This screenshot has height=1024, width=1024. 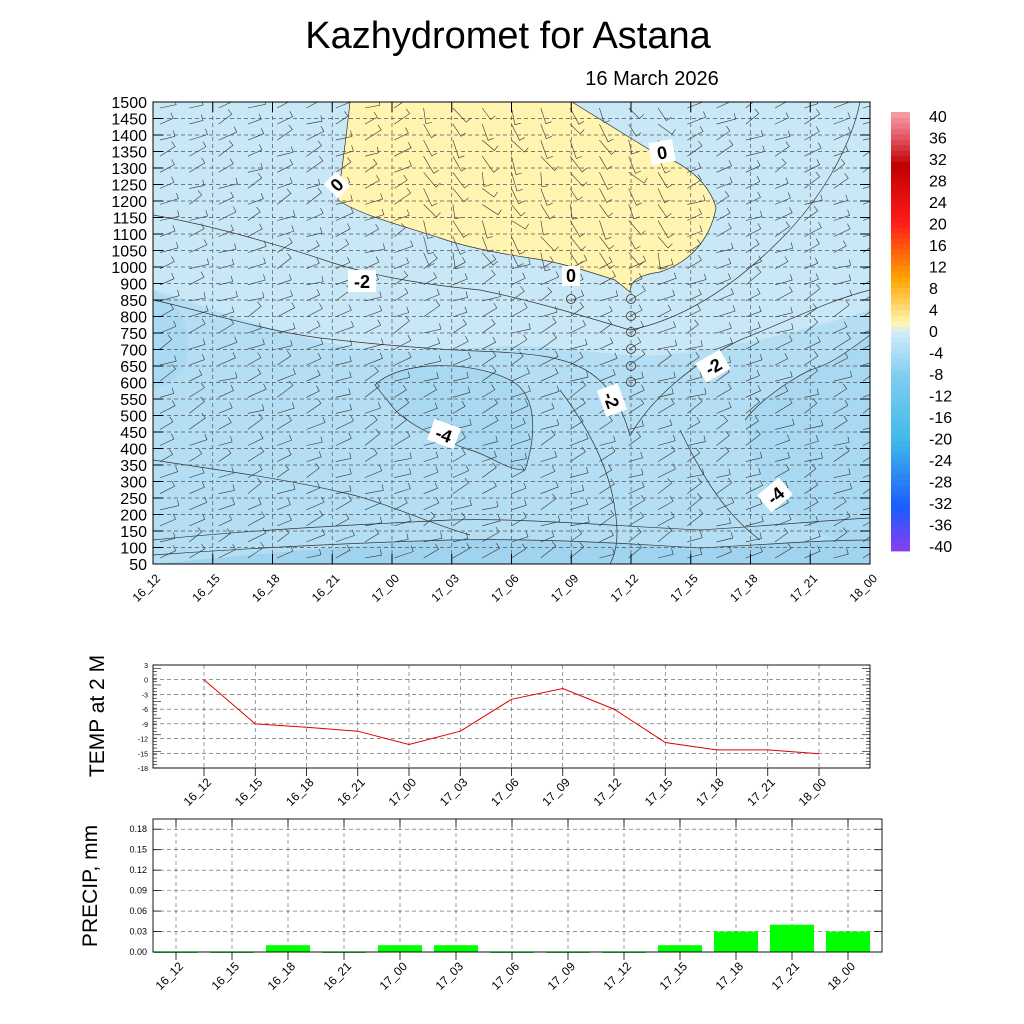 I want to click on x-tick-label: 17_03, so click(x=450, y=976).